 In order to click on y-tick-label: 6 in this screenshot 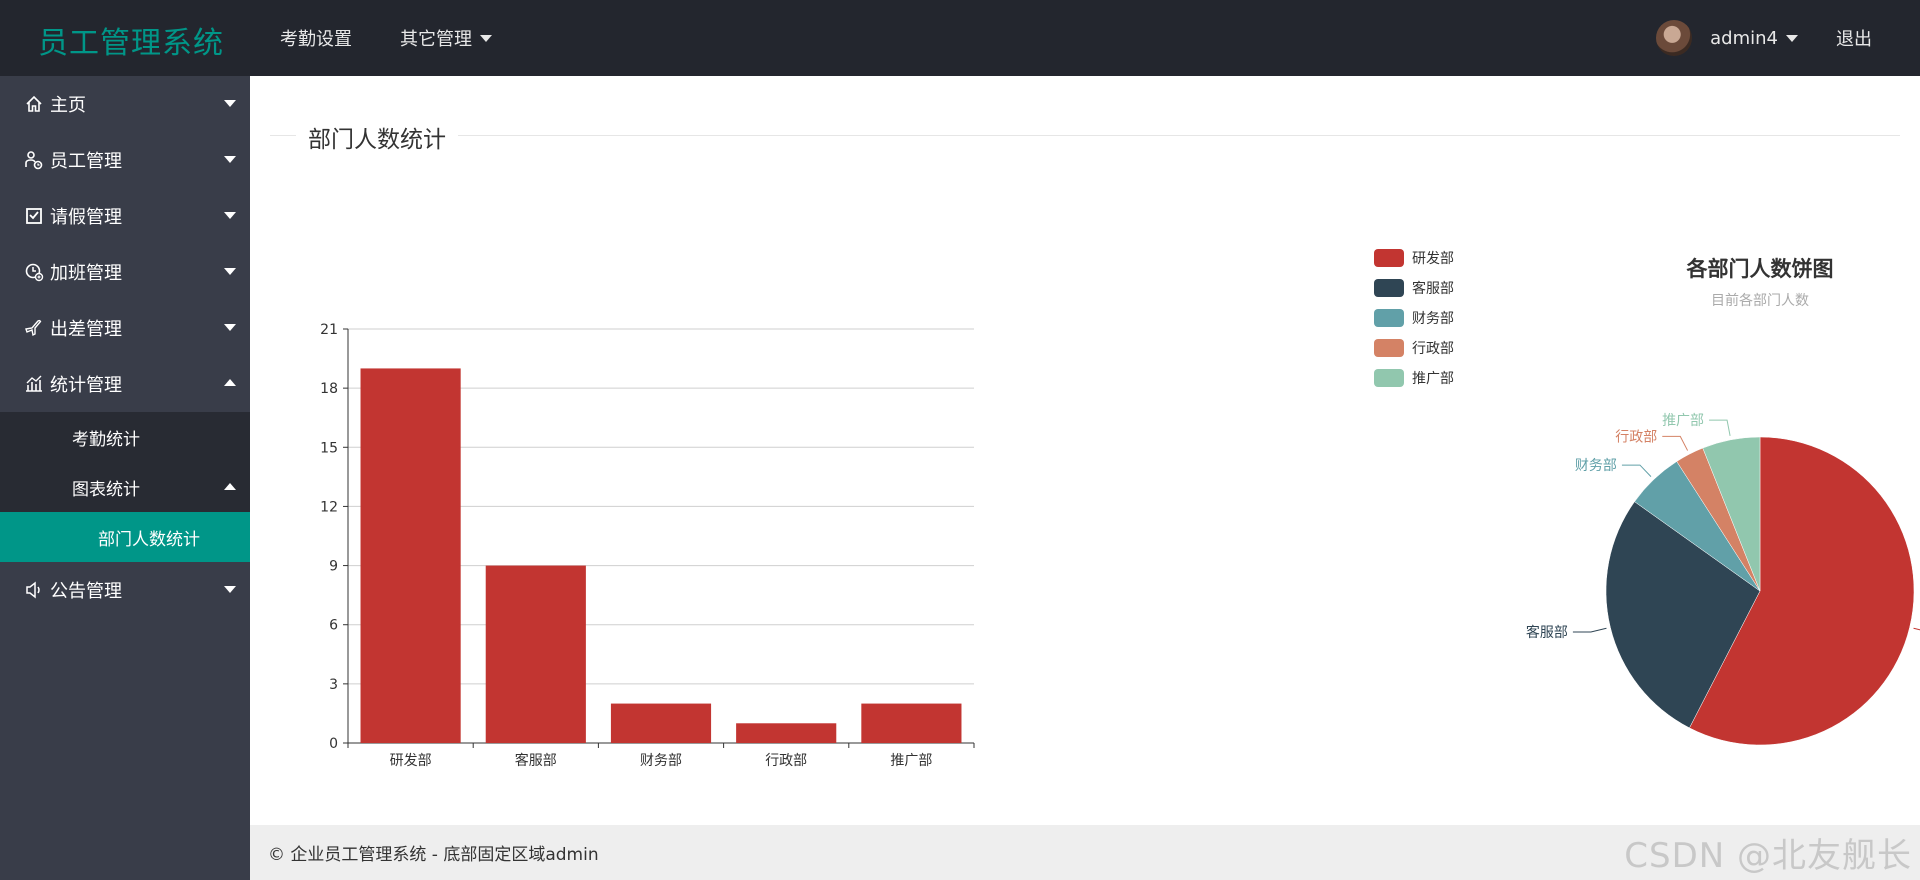, I will do `click(333, 626)`.